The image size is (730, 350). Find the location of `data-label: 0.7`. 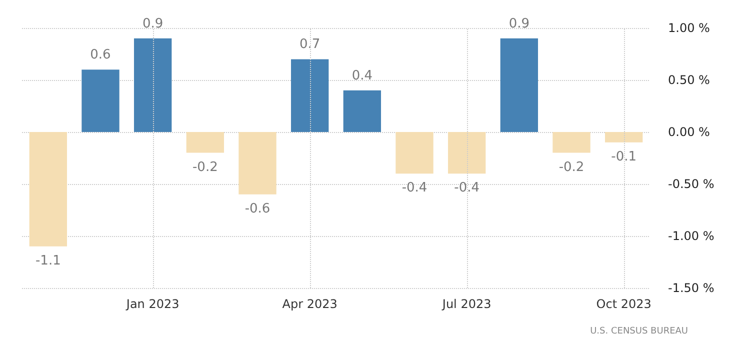

data-label: 0.7 is located at coordinates (309, 44).